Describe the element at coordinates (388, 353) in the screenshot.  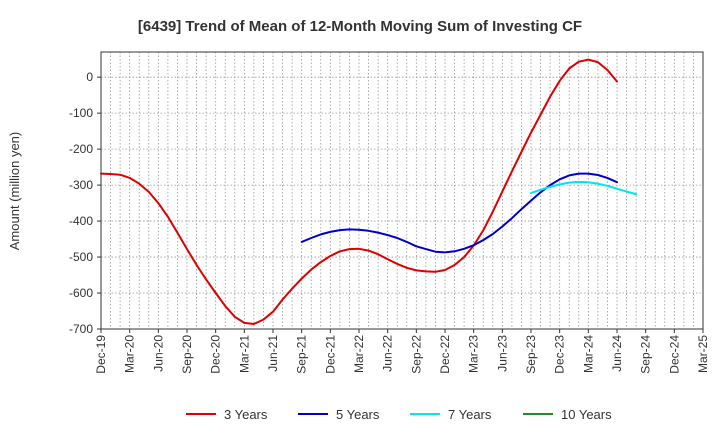
I see `x-tick-label: Jun-22` at that location.